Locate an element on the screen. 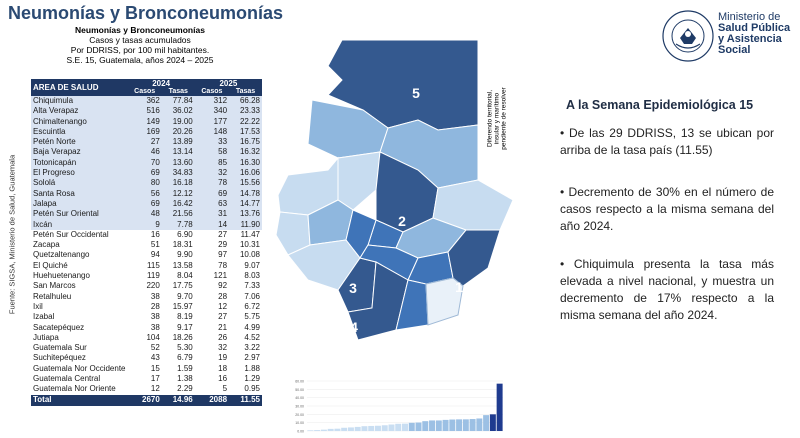 Image resolution: width=800 pixels, height=438 pixels. map-label-2: 2 is located at coordinates (402, 221).